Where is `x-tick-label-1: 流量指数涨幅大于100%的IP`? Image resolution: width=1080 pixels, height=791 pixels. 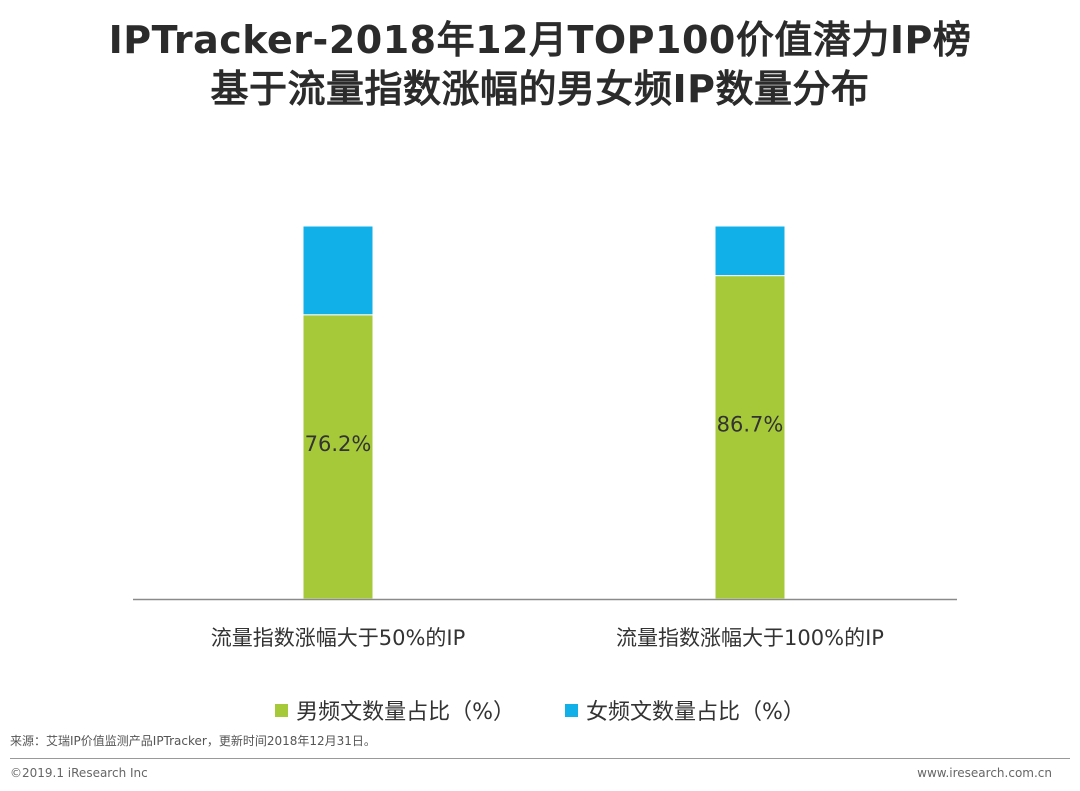
x-tick-label-1: 流量指数涨幅大于100%的IP is located at coordinates (750, 638).